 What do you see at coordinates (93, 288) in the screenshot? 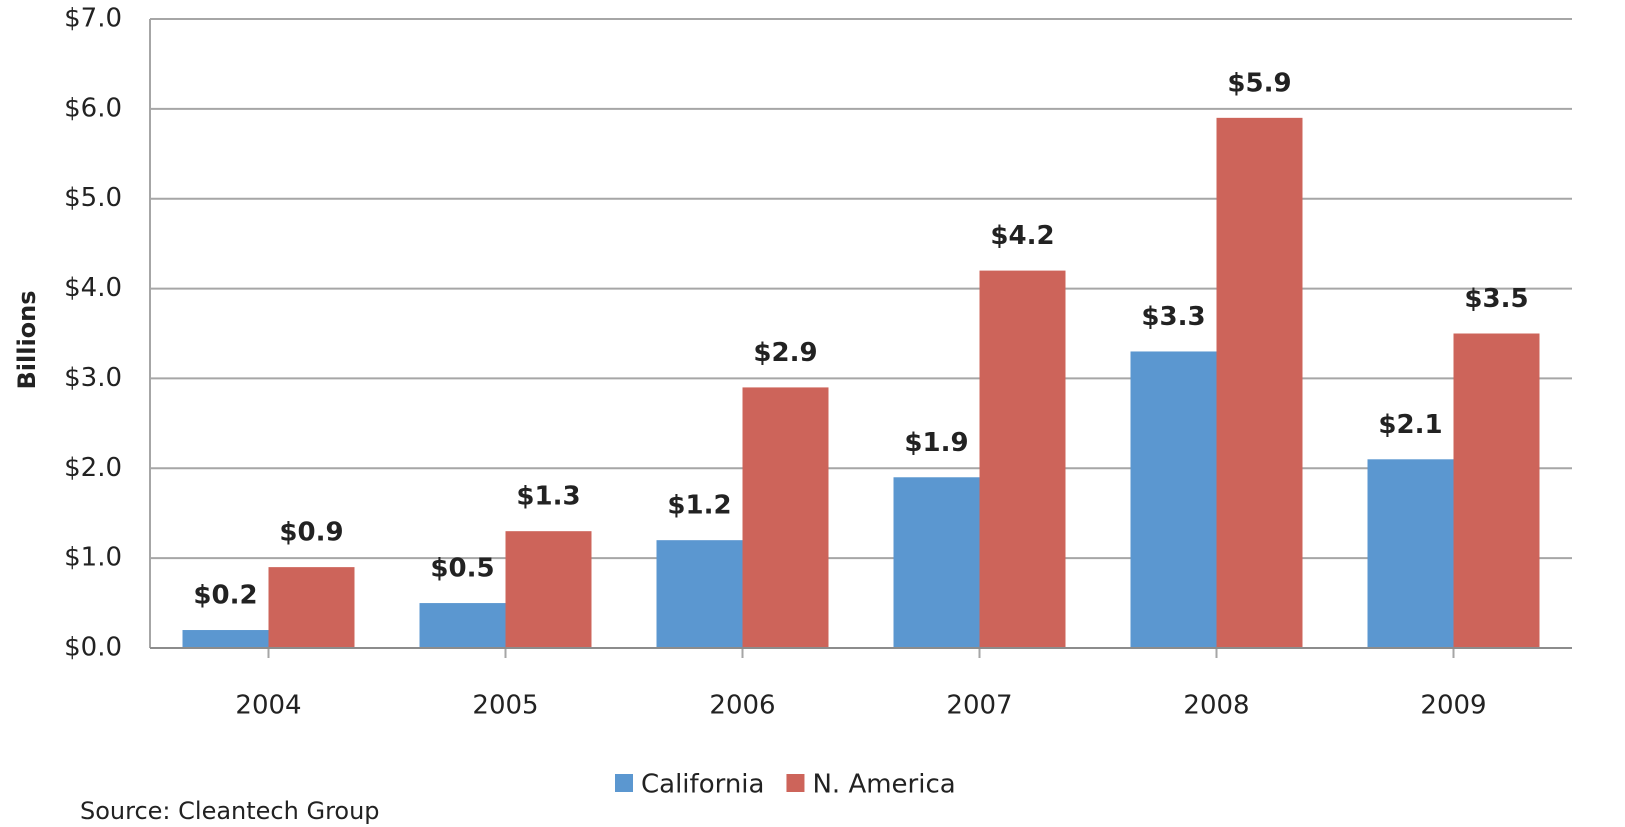
I see `y-tick-label: $4.0` at bounding box center [93, 288].